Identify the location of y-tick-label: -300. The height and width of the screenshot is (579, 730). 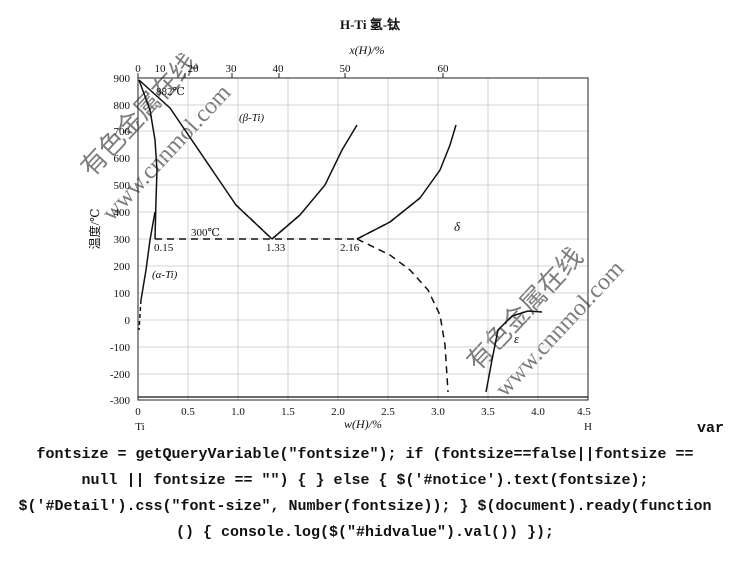
(120, 401).